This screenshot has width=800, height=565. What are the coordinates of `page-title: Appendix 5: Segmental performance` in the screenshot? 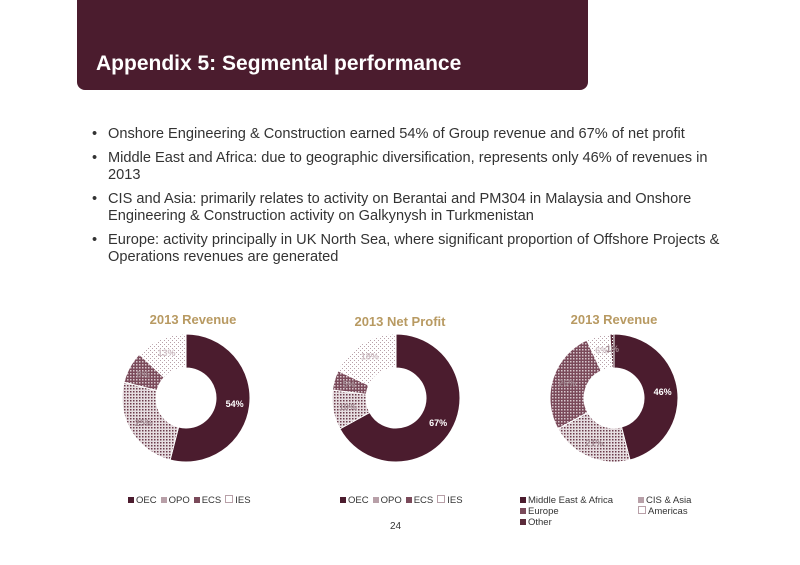 It's located at (279, 63).